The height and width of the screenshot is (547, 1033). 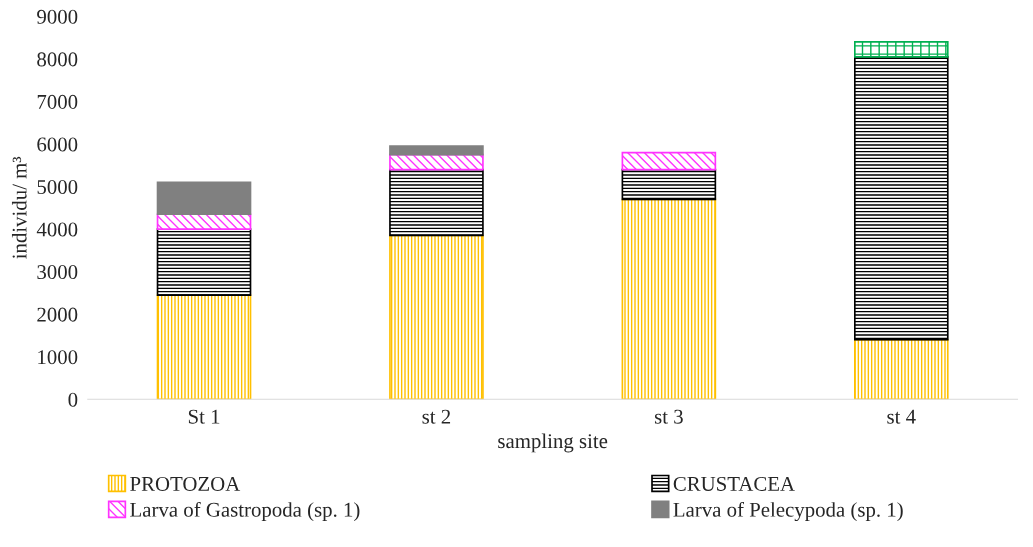 I want to click on y-tick-label: 7000, so click(x=57, y=101).